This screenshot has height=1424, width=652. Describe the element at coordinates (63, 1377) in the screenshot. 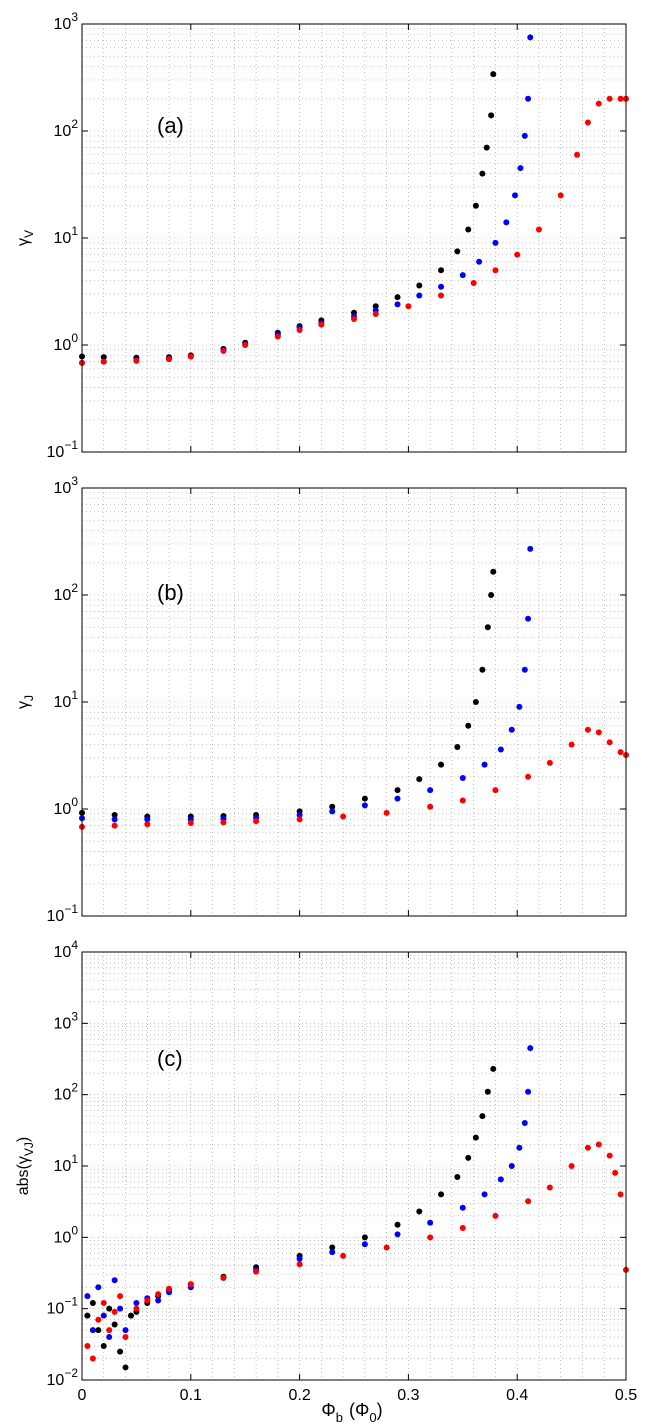

I see `y-tick-label: 10⁻²` at that location.